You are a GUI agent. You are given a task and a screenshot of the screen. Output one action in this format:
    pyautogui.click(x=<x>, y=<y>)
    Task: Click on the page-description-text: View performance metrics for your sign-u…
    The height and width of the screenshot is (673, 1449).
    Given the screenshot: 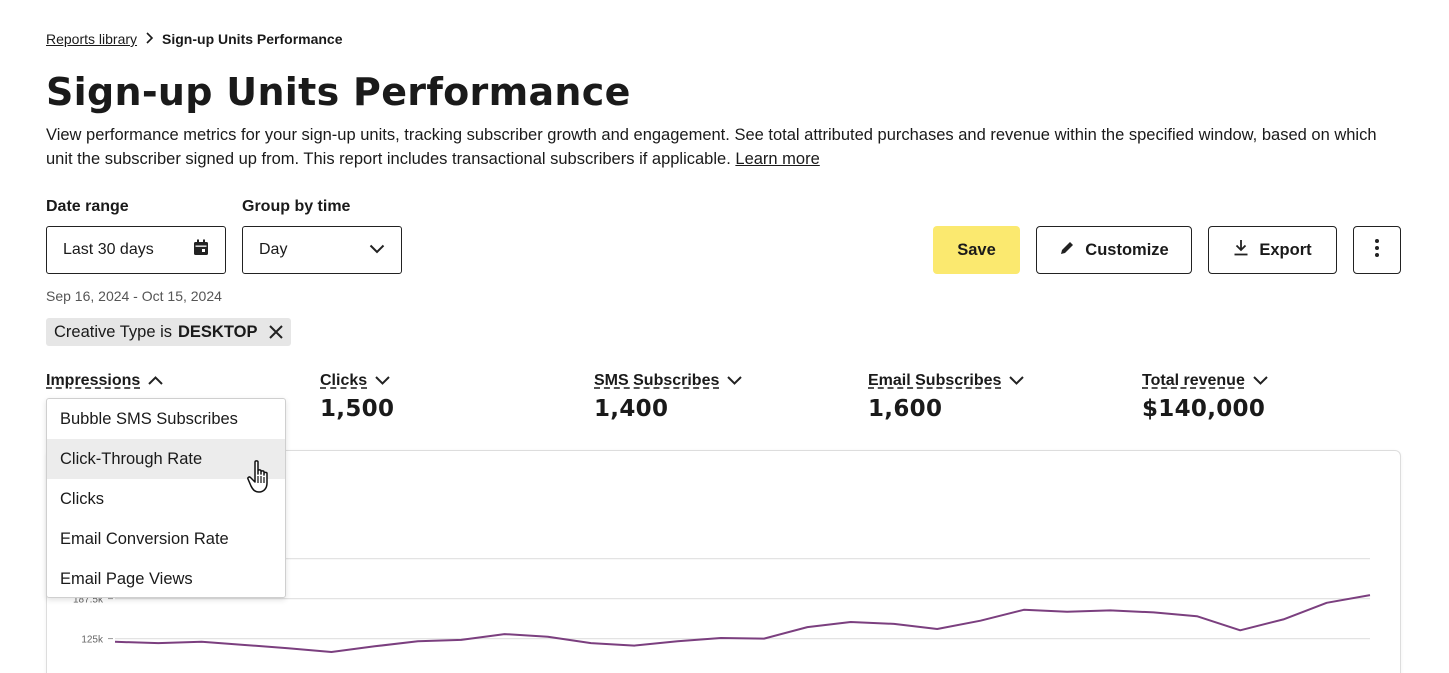 What is the action you would take?
    pyautogui.click(x=711, y=147)
    